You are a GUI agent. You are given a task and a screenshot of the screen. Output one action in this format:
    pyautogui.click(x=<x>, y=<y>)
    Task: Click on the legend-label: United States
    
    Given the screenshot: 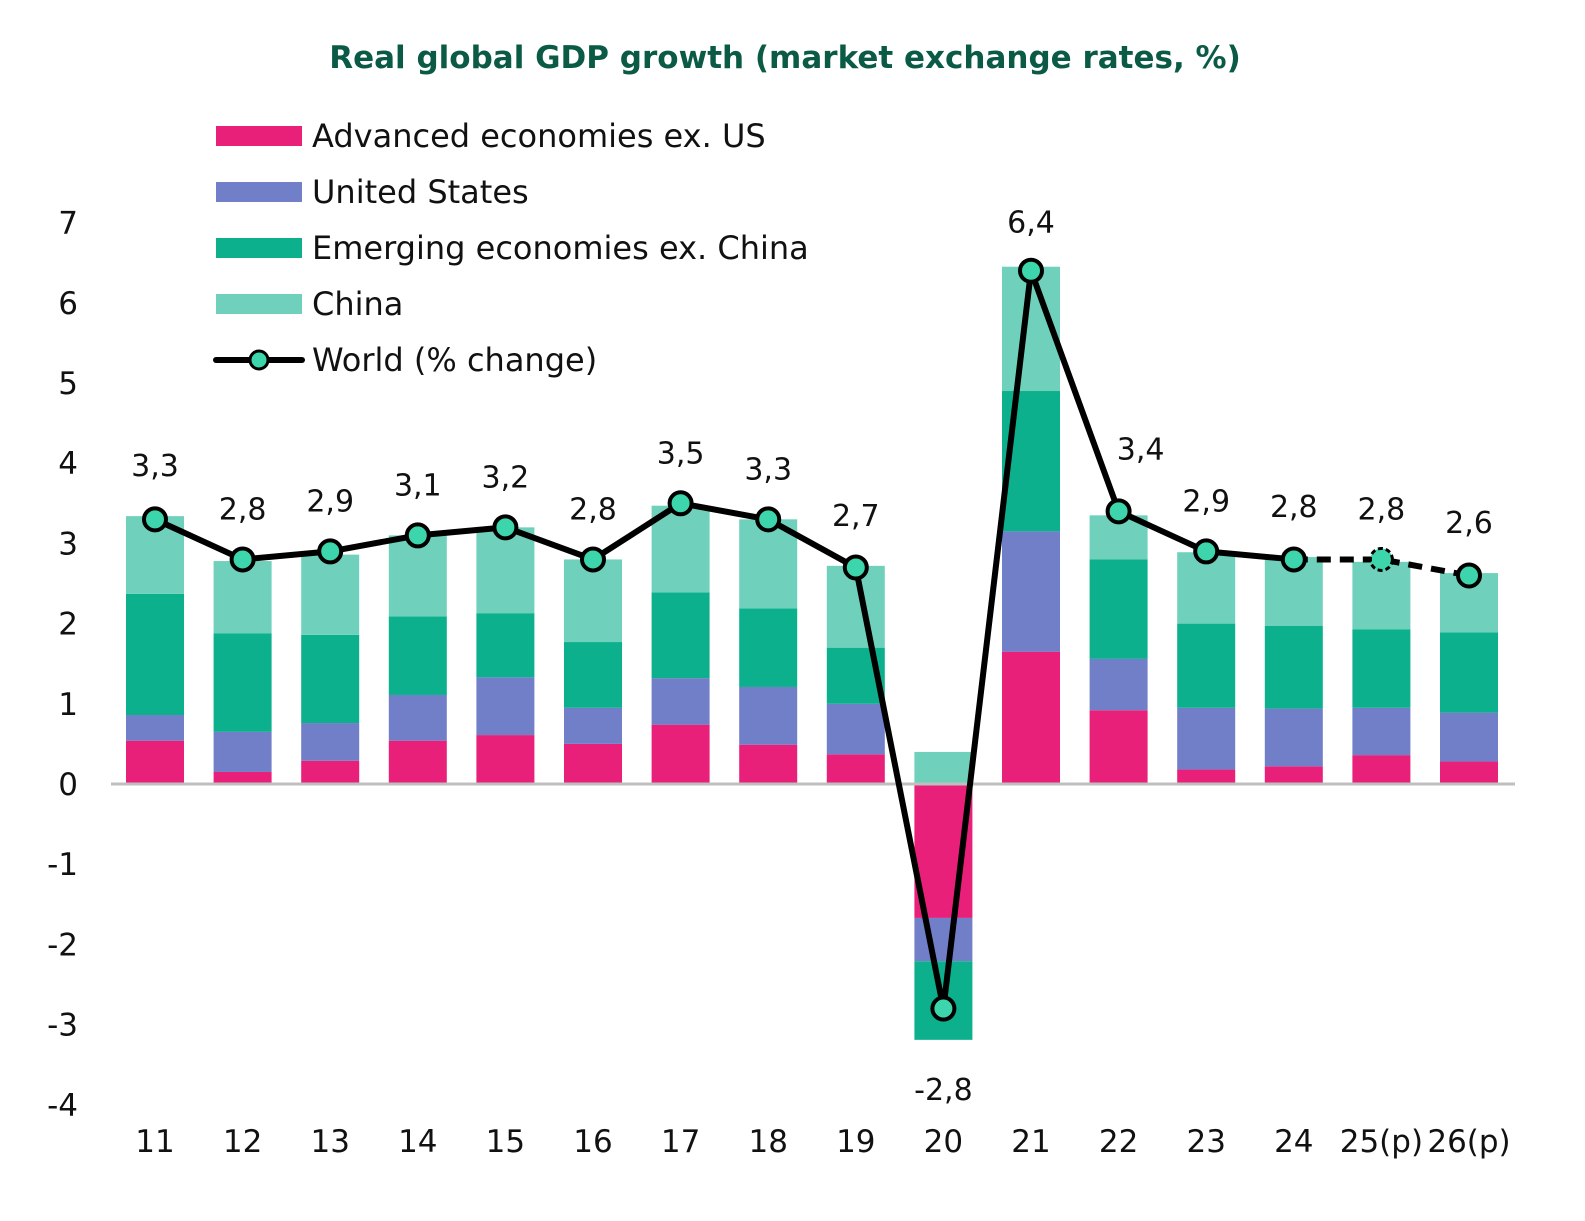 What is the action you would take?
    pyautogui.click(x=420, y=192)
    